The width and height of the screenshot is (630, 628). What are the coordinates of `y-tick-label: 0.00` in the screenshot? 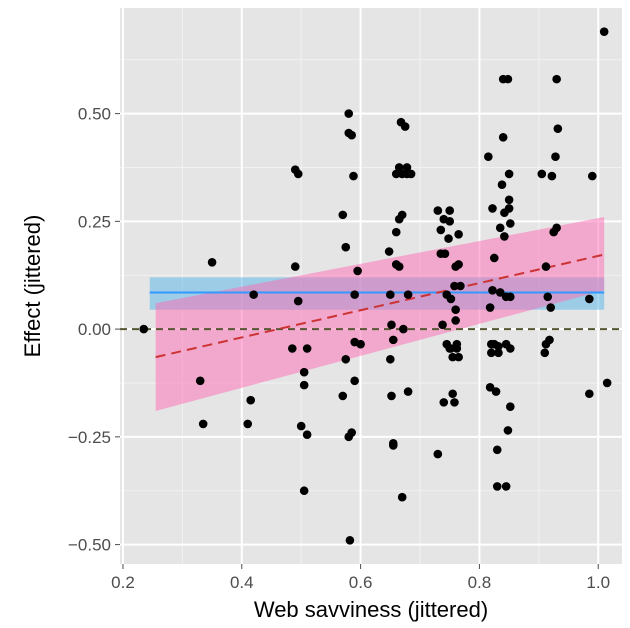 It's located at (94, 329).